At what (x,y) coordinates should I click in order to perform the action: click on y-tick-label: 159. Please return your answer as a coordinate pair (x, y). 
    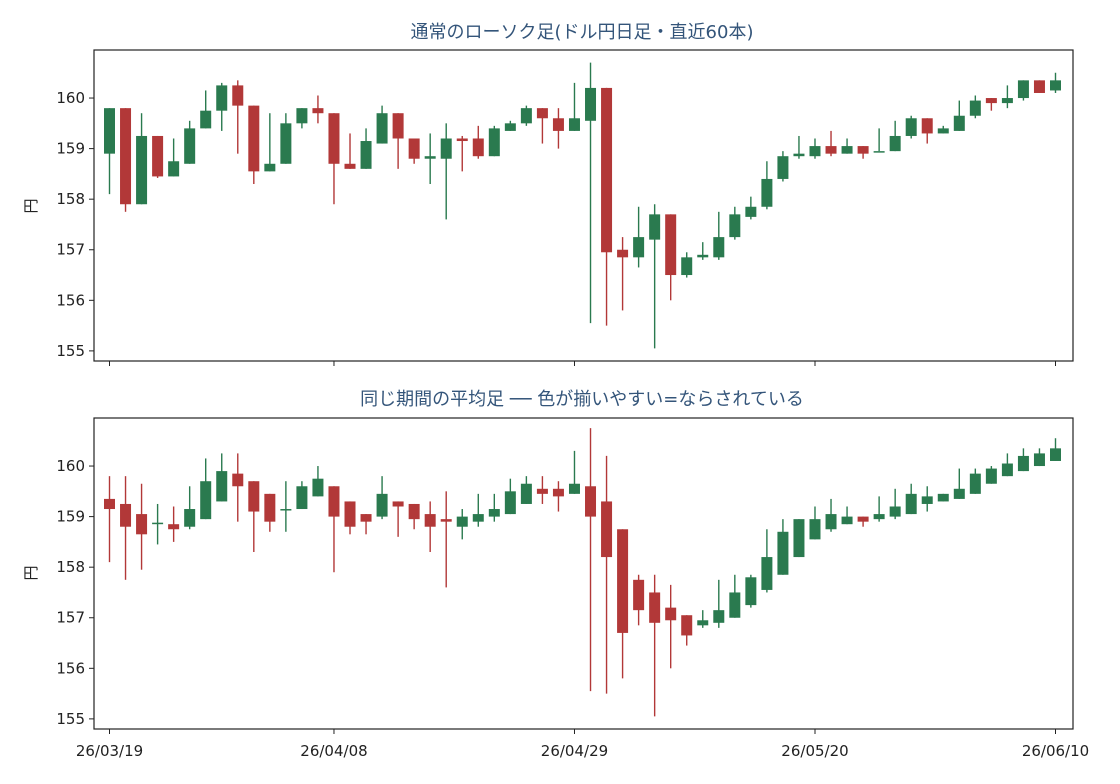
    Looking at the image, I should click on (70, 149).